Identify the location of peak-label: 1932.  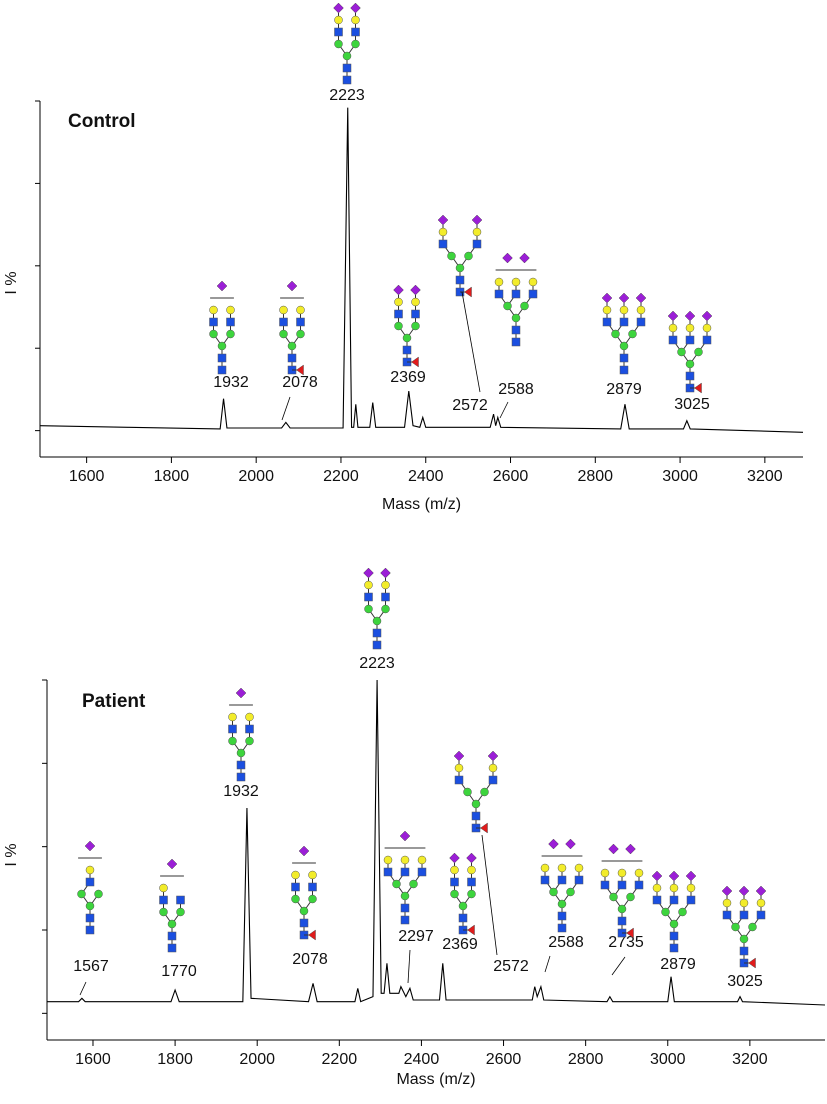
(241, 791).